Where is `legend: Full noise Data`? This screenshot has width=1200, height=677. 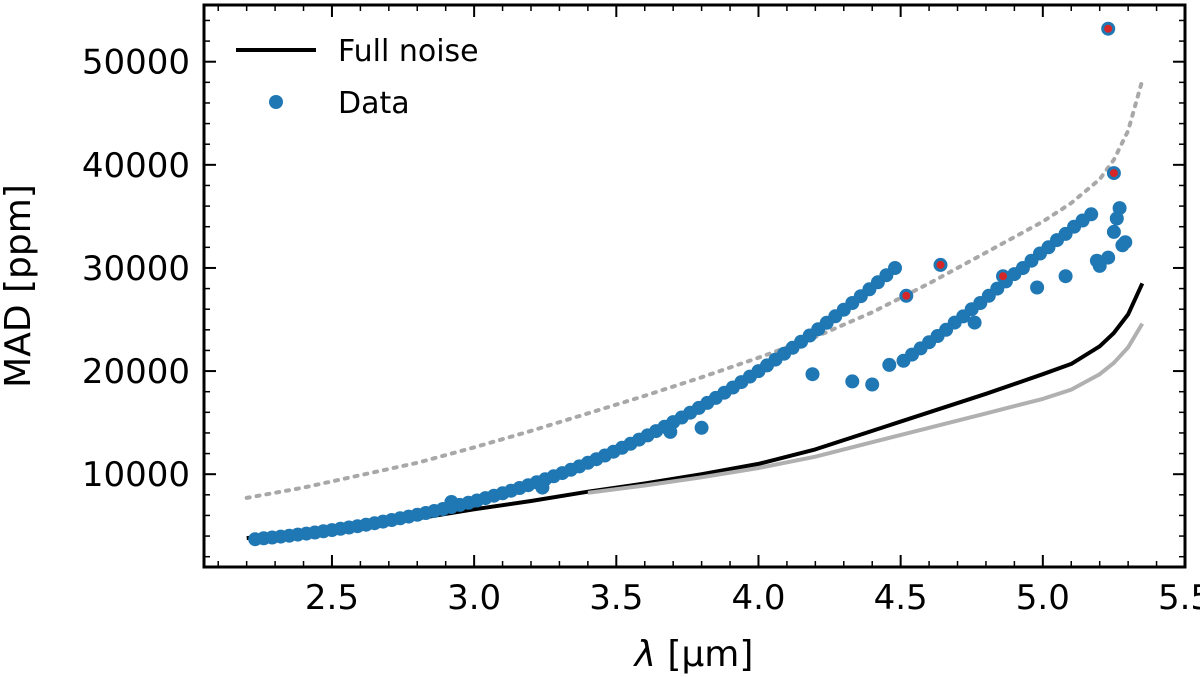 legend: Full noise Data is located at coordinates (357, 77).